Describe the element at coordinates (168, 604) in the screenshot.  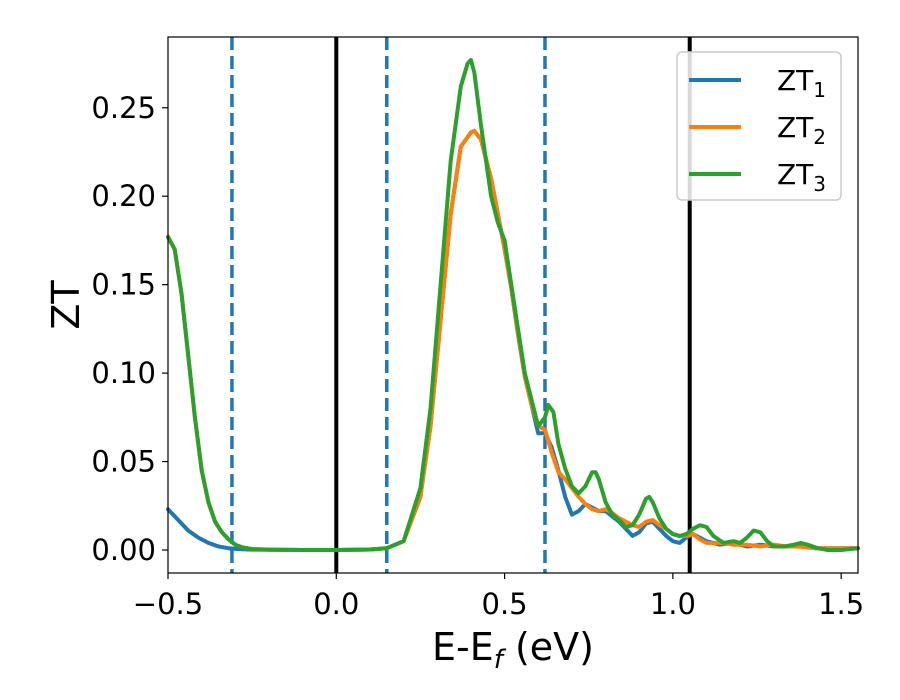
I see `x-tick-label-0: −0.5` at that location.